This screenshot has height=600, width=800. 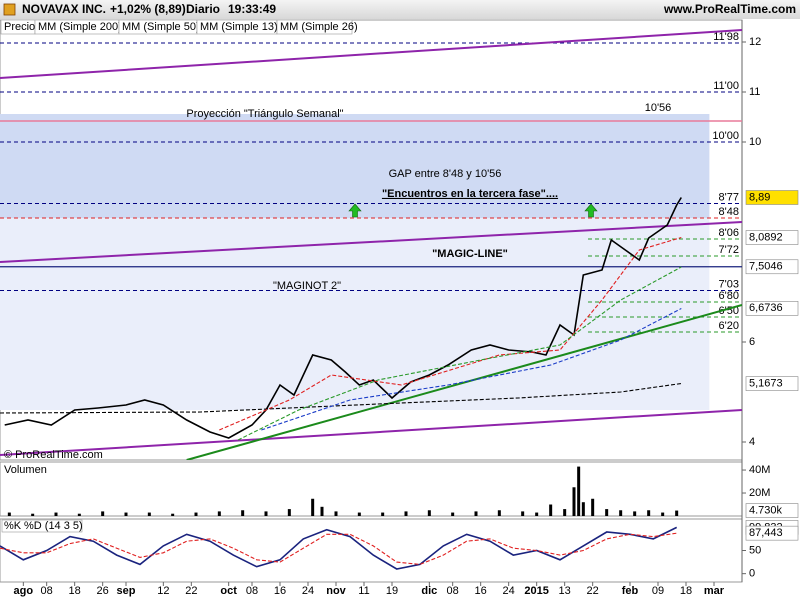 What do you see at coordinates (755, 550) in the screenshot?
I see `y-tick-label: 50` at bounding box center [755, 550].